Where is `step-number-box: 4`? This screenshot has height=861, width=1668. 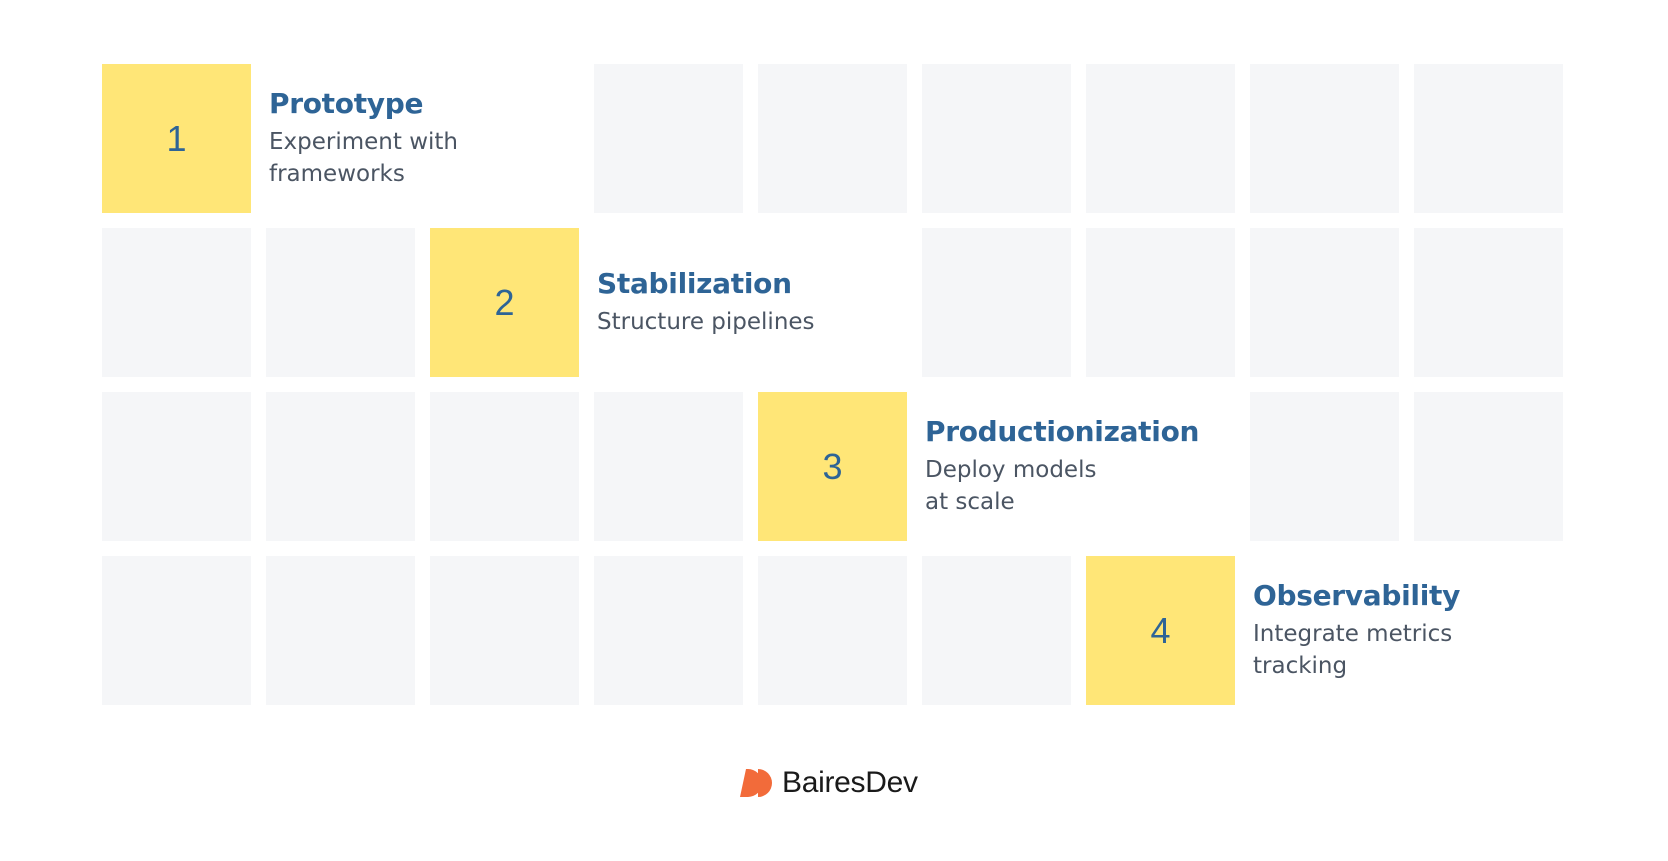 step-number-box: 4 is located at coordinates (1160, 630).